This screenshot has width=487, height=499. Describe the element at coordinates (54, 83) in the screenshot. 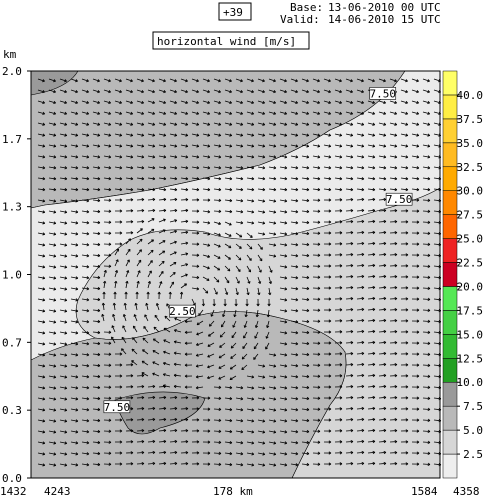

I see `contour-region-top-dark` at that location.